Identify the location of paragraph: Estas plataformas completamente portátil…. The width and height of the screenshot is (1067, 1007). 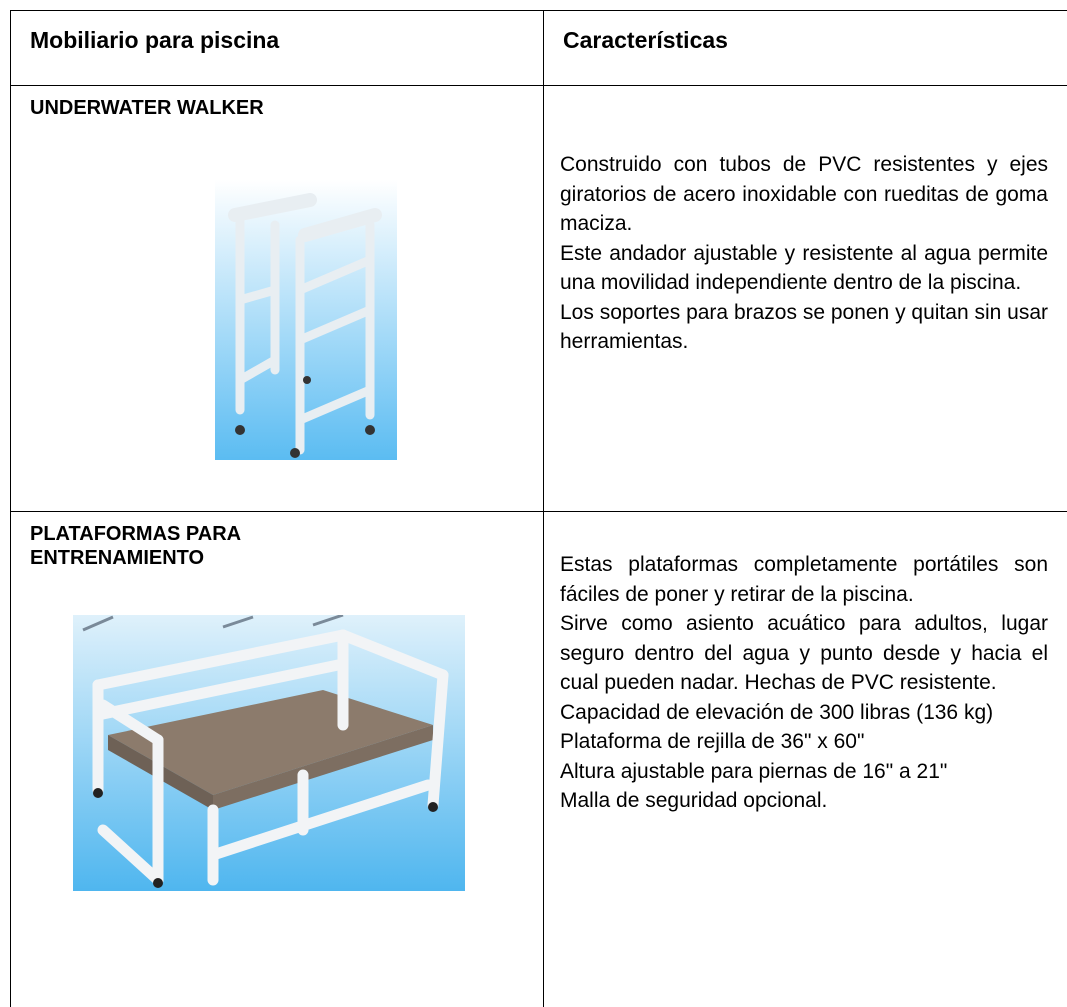
(804, 579).